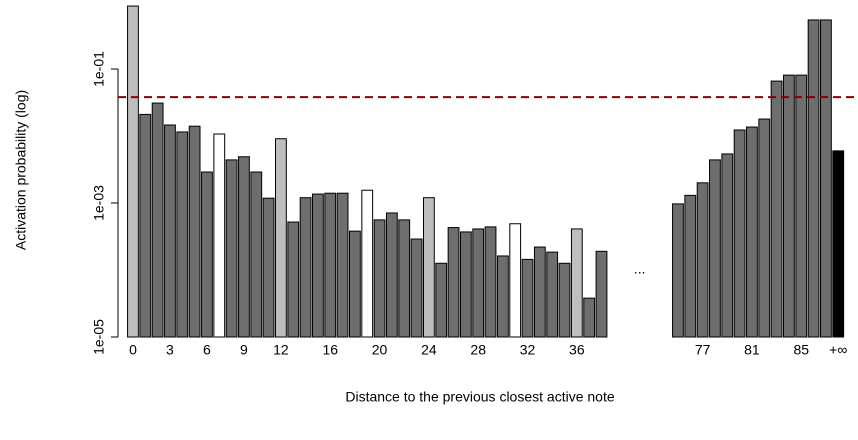  Describe the element at coordinates (99, 69) in the screenshot. I see `y-tick-label: 1e-01` at that location.